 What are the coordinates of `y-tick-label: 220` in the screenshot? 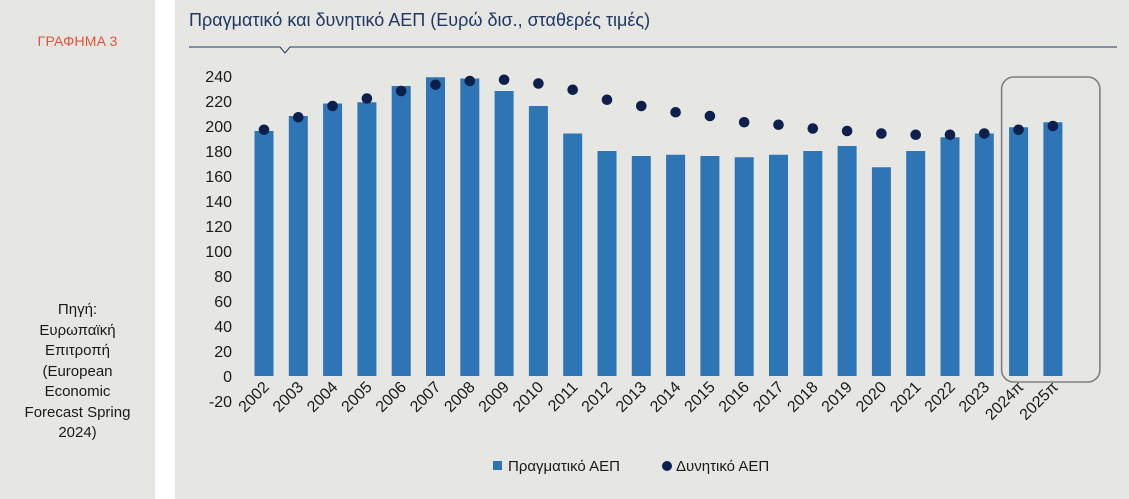 It's located at (218, 102).